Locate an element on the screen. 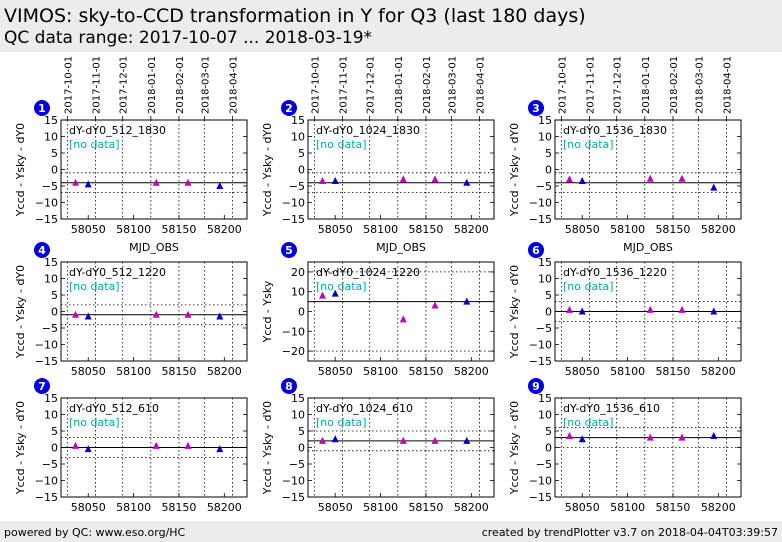  footer-credit: powered by QC: www.eso.org/HC is located at coordinates (95, 532).